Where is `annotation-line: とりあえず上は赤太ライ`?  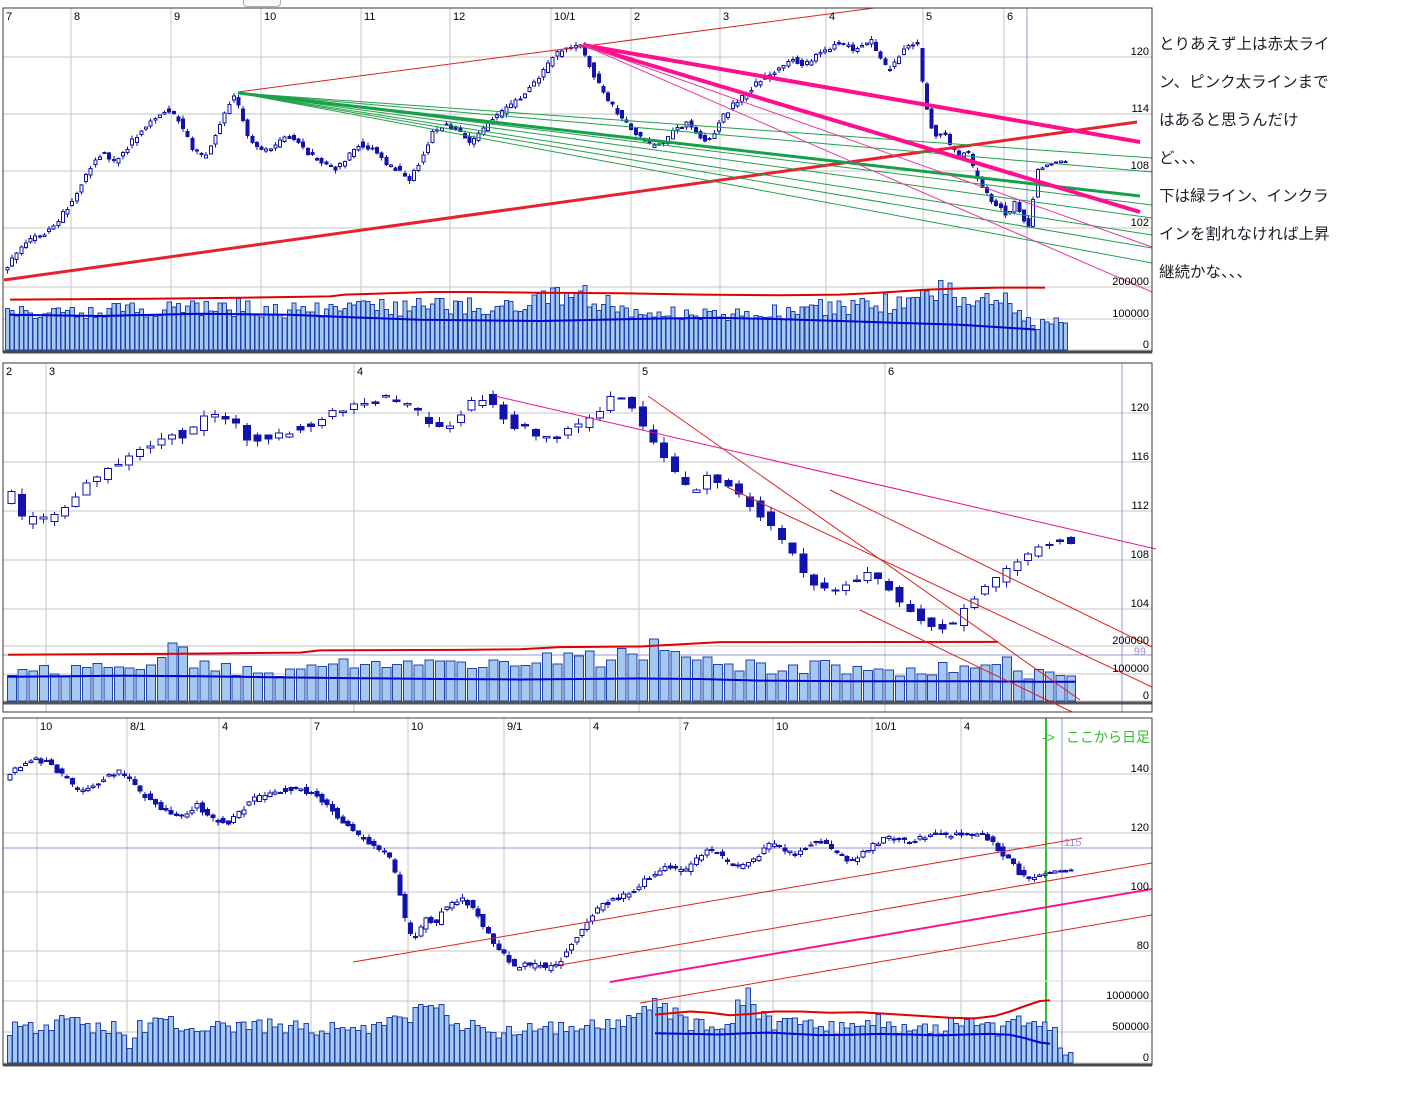
annotation-line: とりあえず上は赤太ライ is located at coordinates (1244, 44).